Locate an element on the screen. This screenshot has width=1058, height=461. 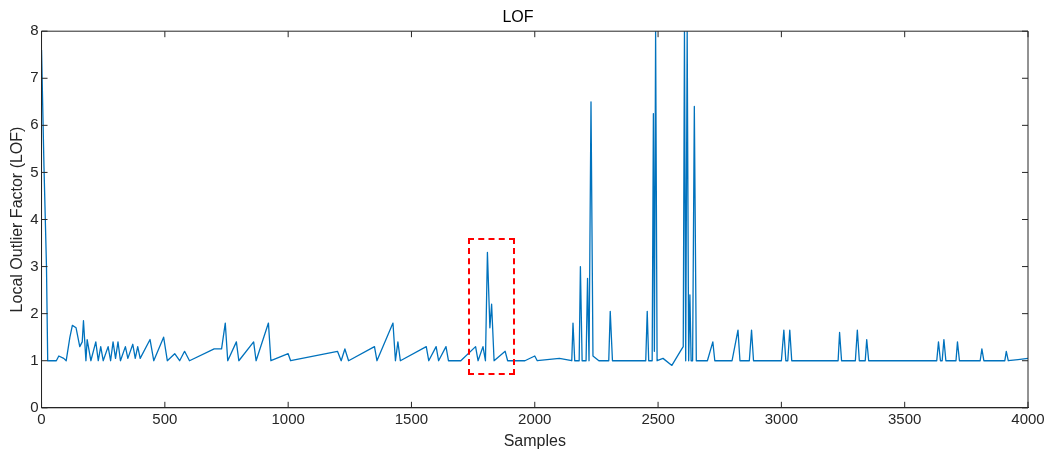
y-tick-label: 5 is located at coordinates (34, 171).